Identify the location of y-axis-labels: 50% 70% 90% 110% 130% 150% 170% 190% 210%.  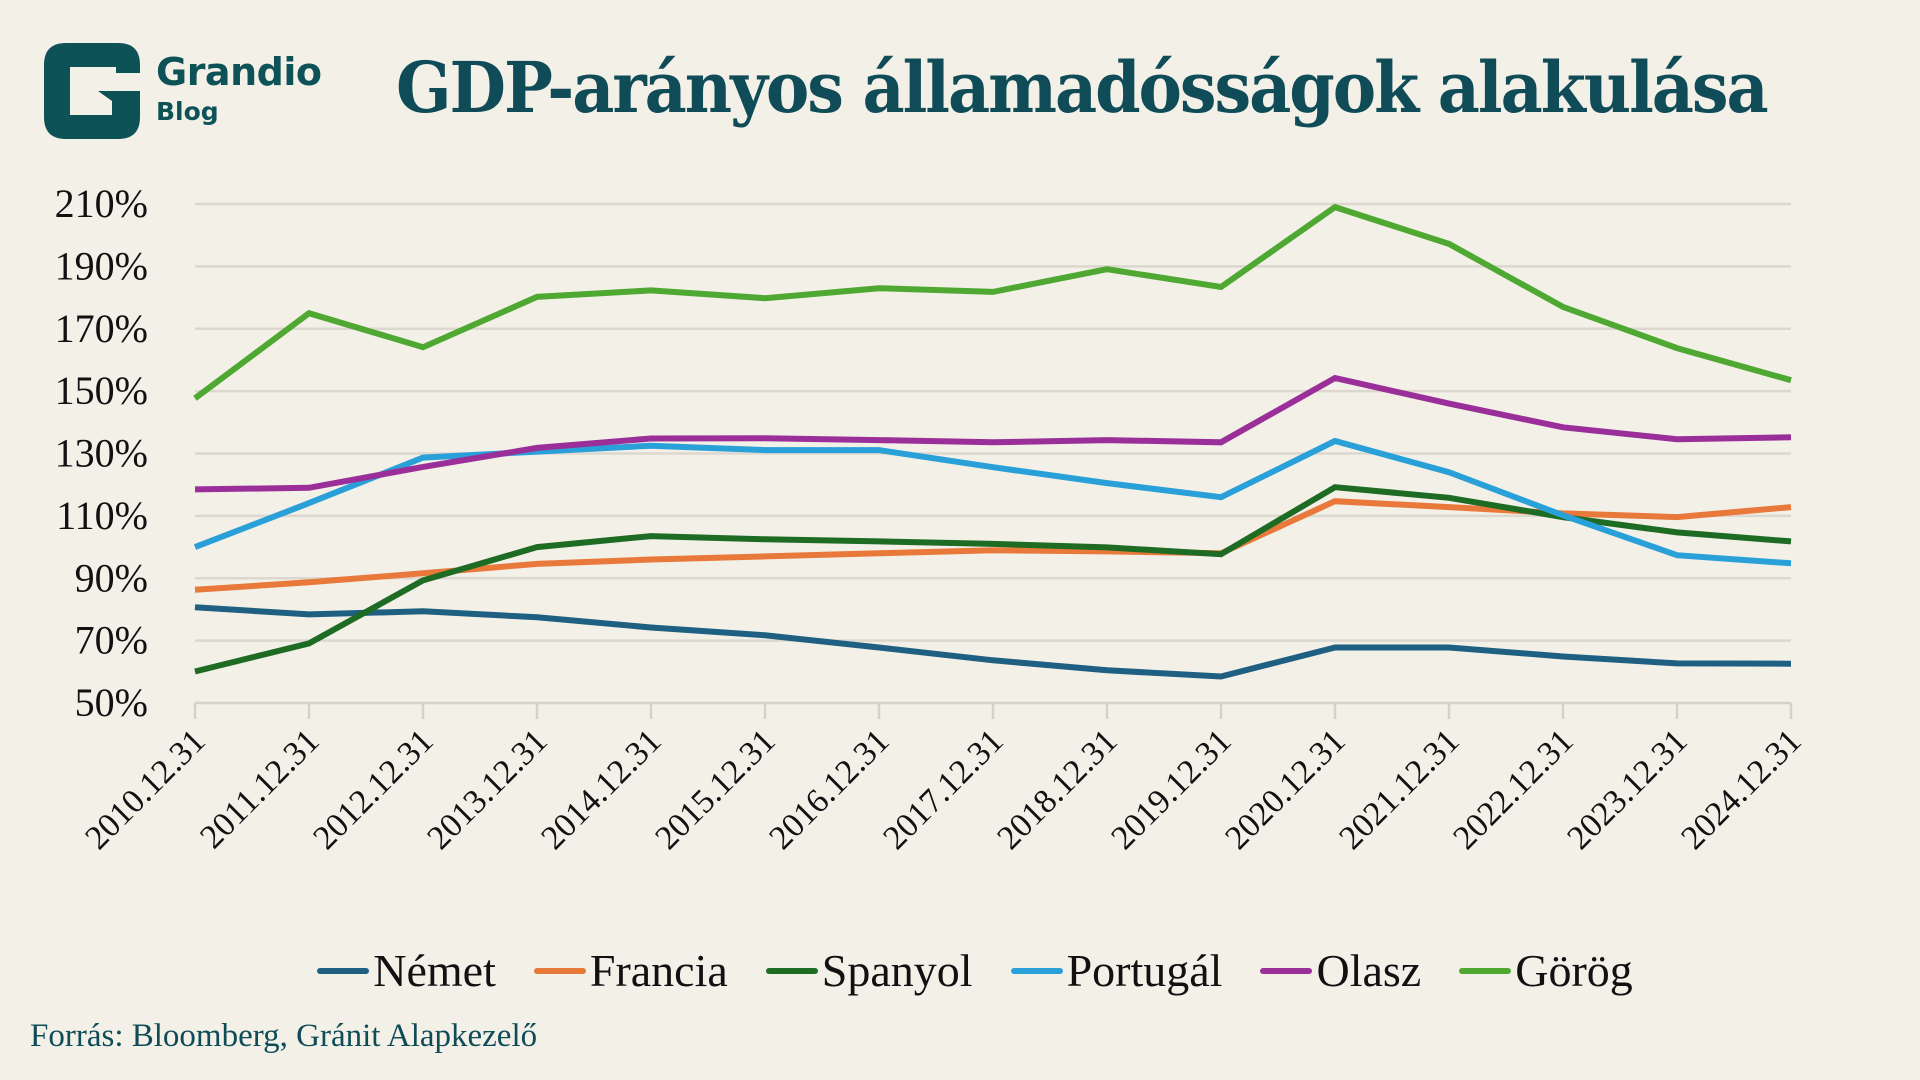
(101, 453).